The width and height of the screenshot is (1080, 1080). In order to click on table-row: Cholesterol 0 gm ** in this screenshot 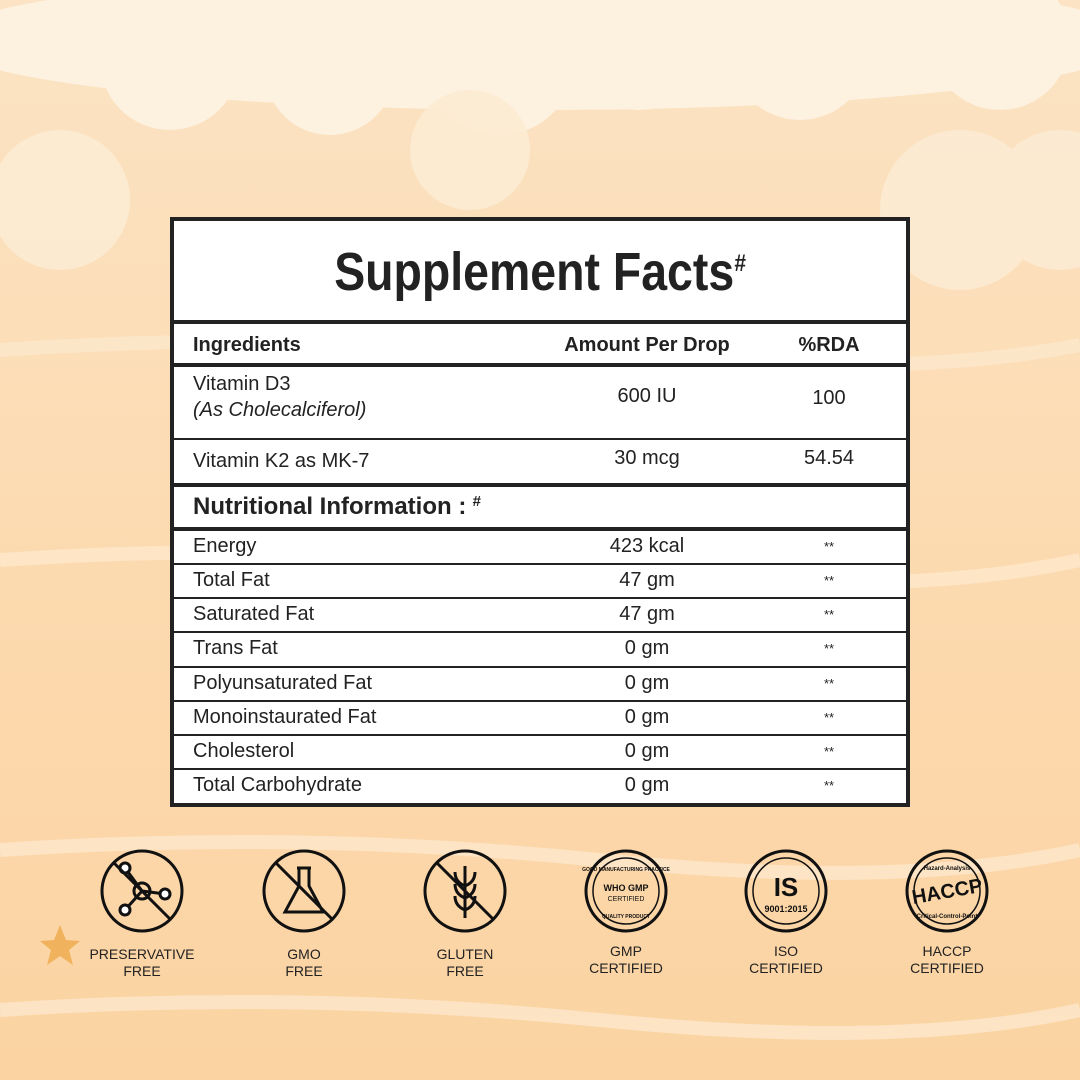, I will do `click(540, 751)`.